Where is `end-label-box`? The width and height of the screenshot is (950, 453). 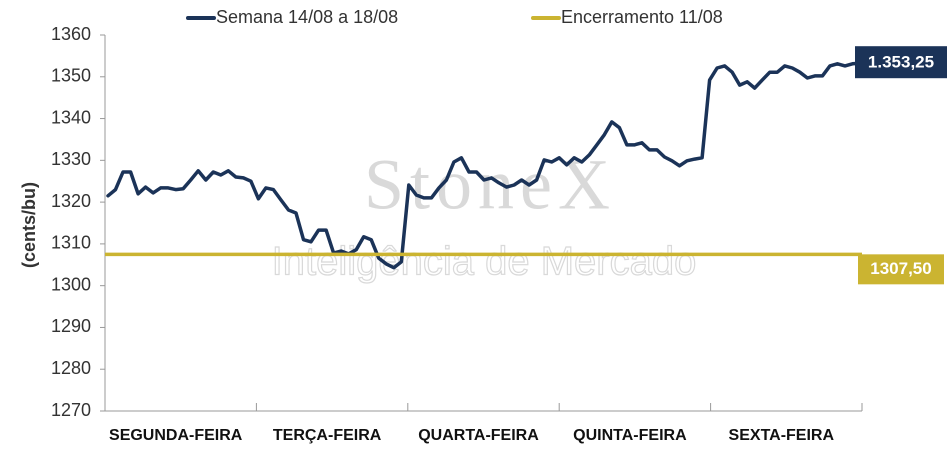 end-label-box is located at coordinates (901, 62).